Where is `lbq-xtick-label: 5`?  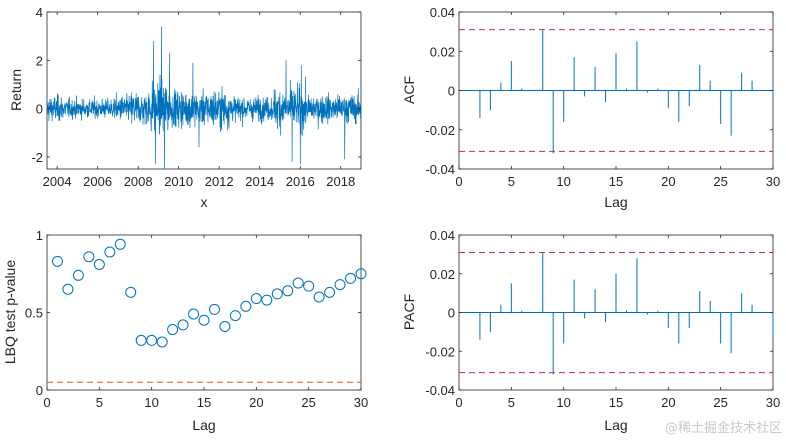 lbq-xtick-label: 5 is located at coordinates (99, 402).